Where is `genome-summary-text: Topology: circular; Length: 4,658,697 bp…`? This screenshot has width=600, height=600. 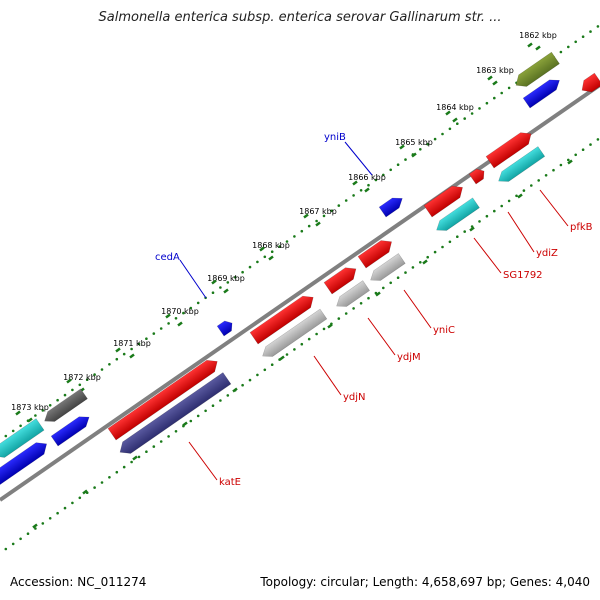 genome-summary-text: Topology: circular; Length: 4,658,697 bp… is located at coordinates (425, 582).